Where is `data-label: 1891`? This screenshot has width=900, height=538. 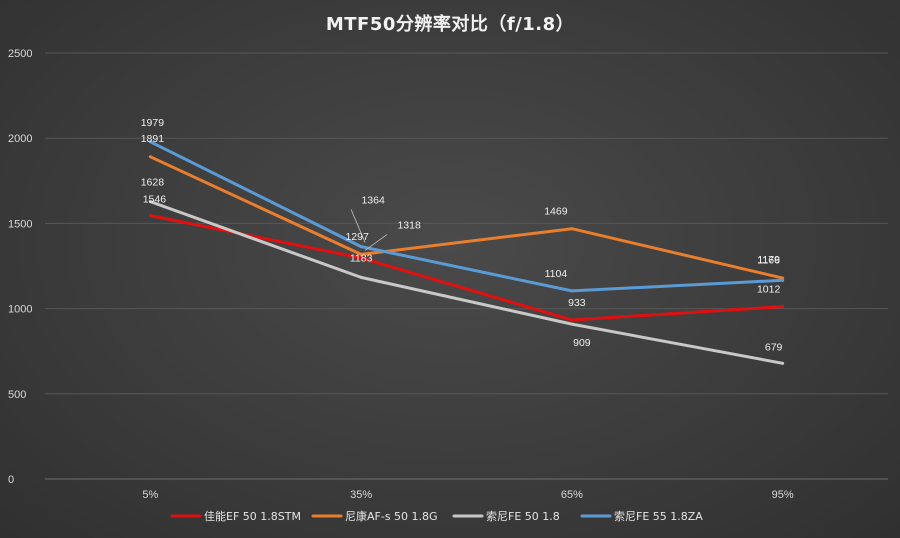
data-label: 1891 is located at coordinates (153, 139).